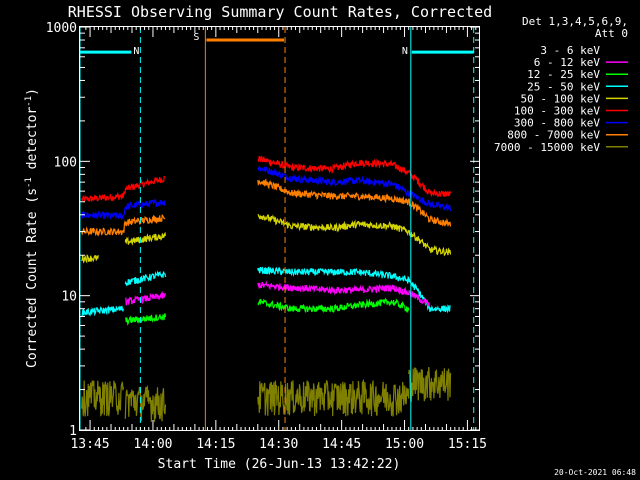  I want to click on legend-label: 50 - 100 keV, so click(561, 98).